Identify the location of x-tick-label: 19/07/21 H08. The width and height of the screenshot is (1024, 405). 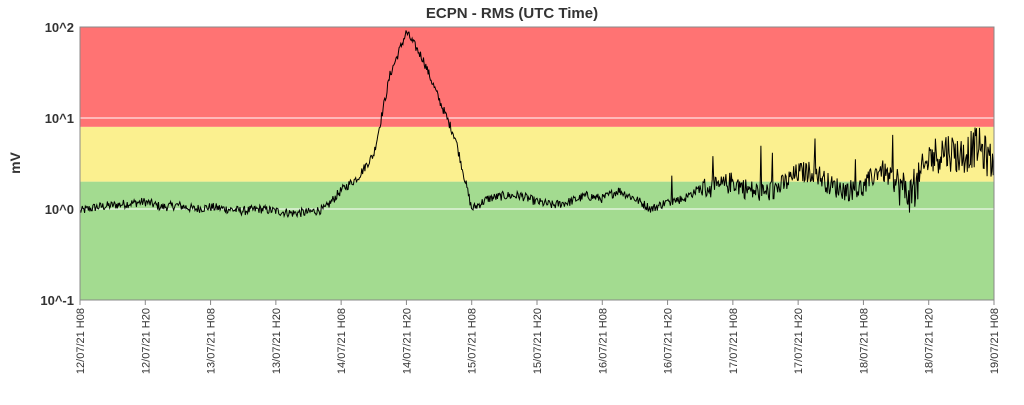
(995, 341).